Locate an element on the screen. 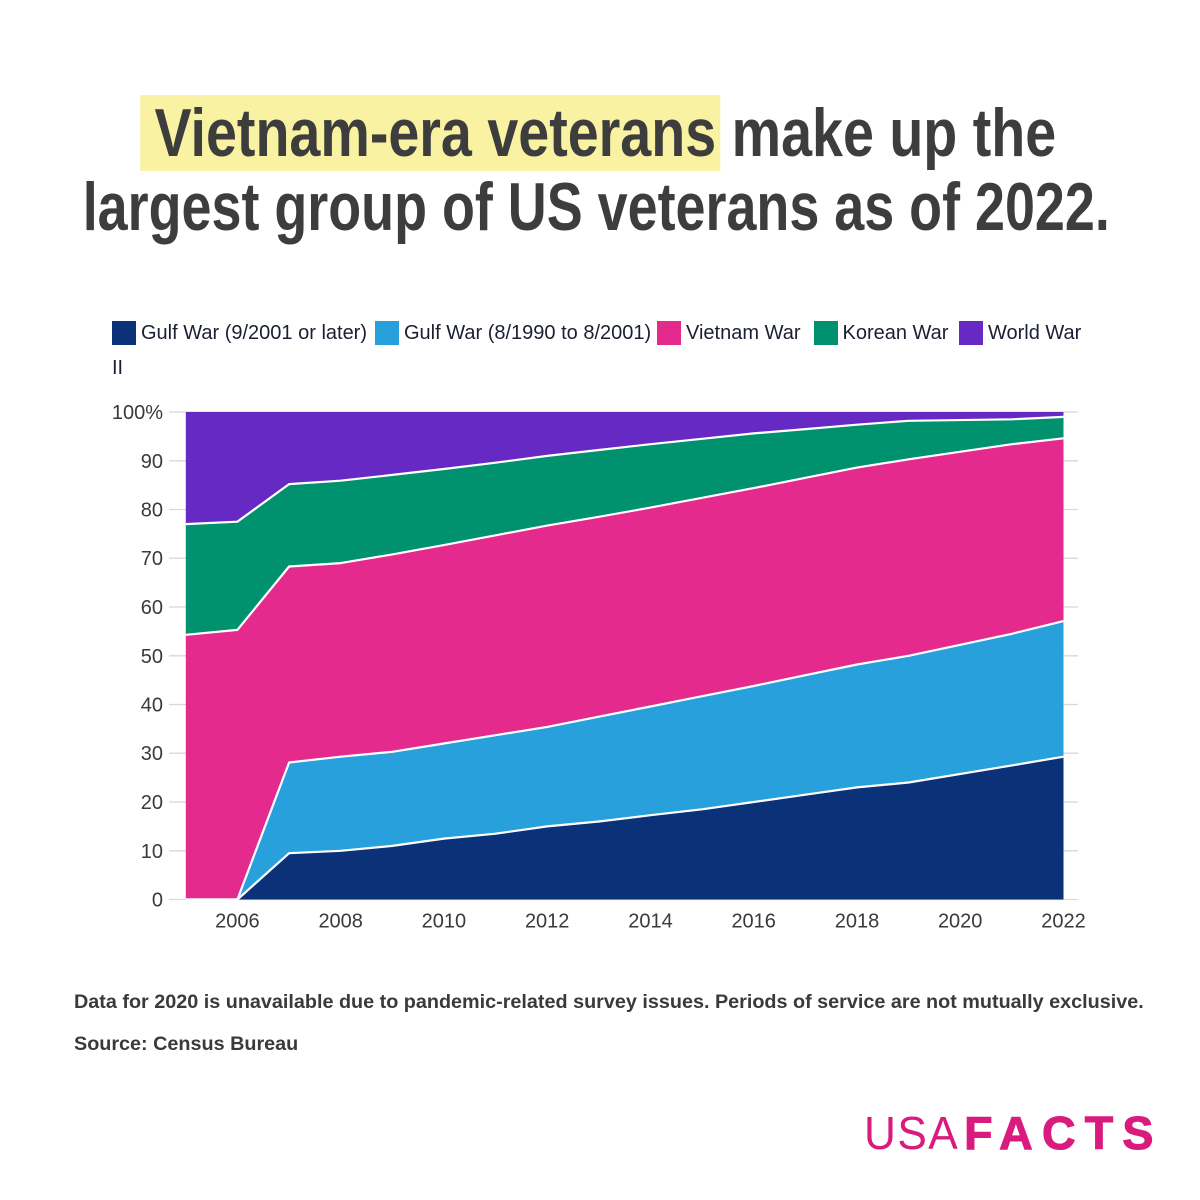  svg-text: 2022 is located at coordinates (1063, 922).